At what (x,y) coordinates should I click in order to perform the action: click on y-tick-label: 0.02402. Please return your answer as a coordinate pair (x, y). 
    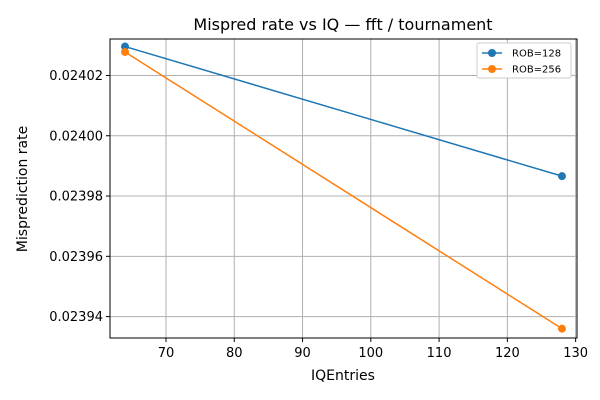
    Looking at the image, I should click on (76, 76).